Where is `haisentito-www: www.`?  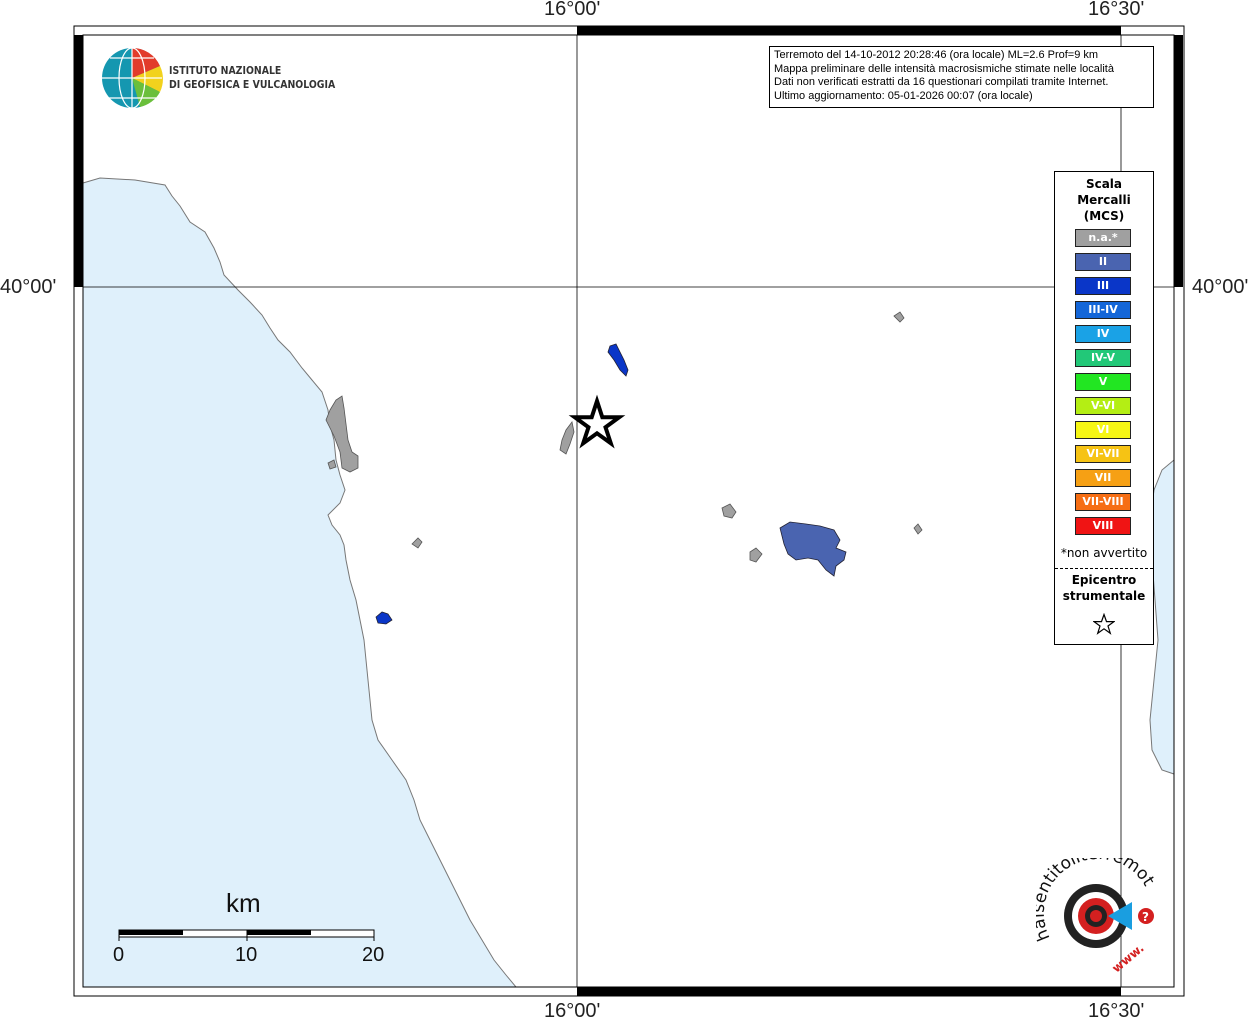
haisentito-www: www. is located at coordinates (1127, 958).